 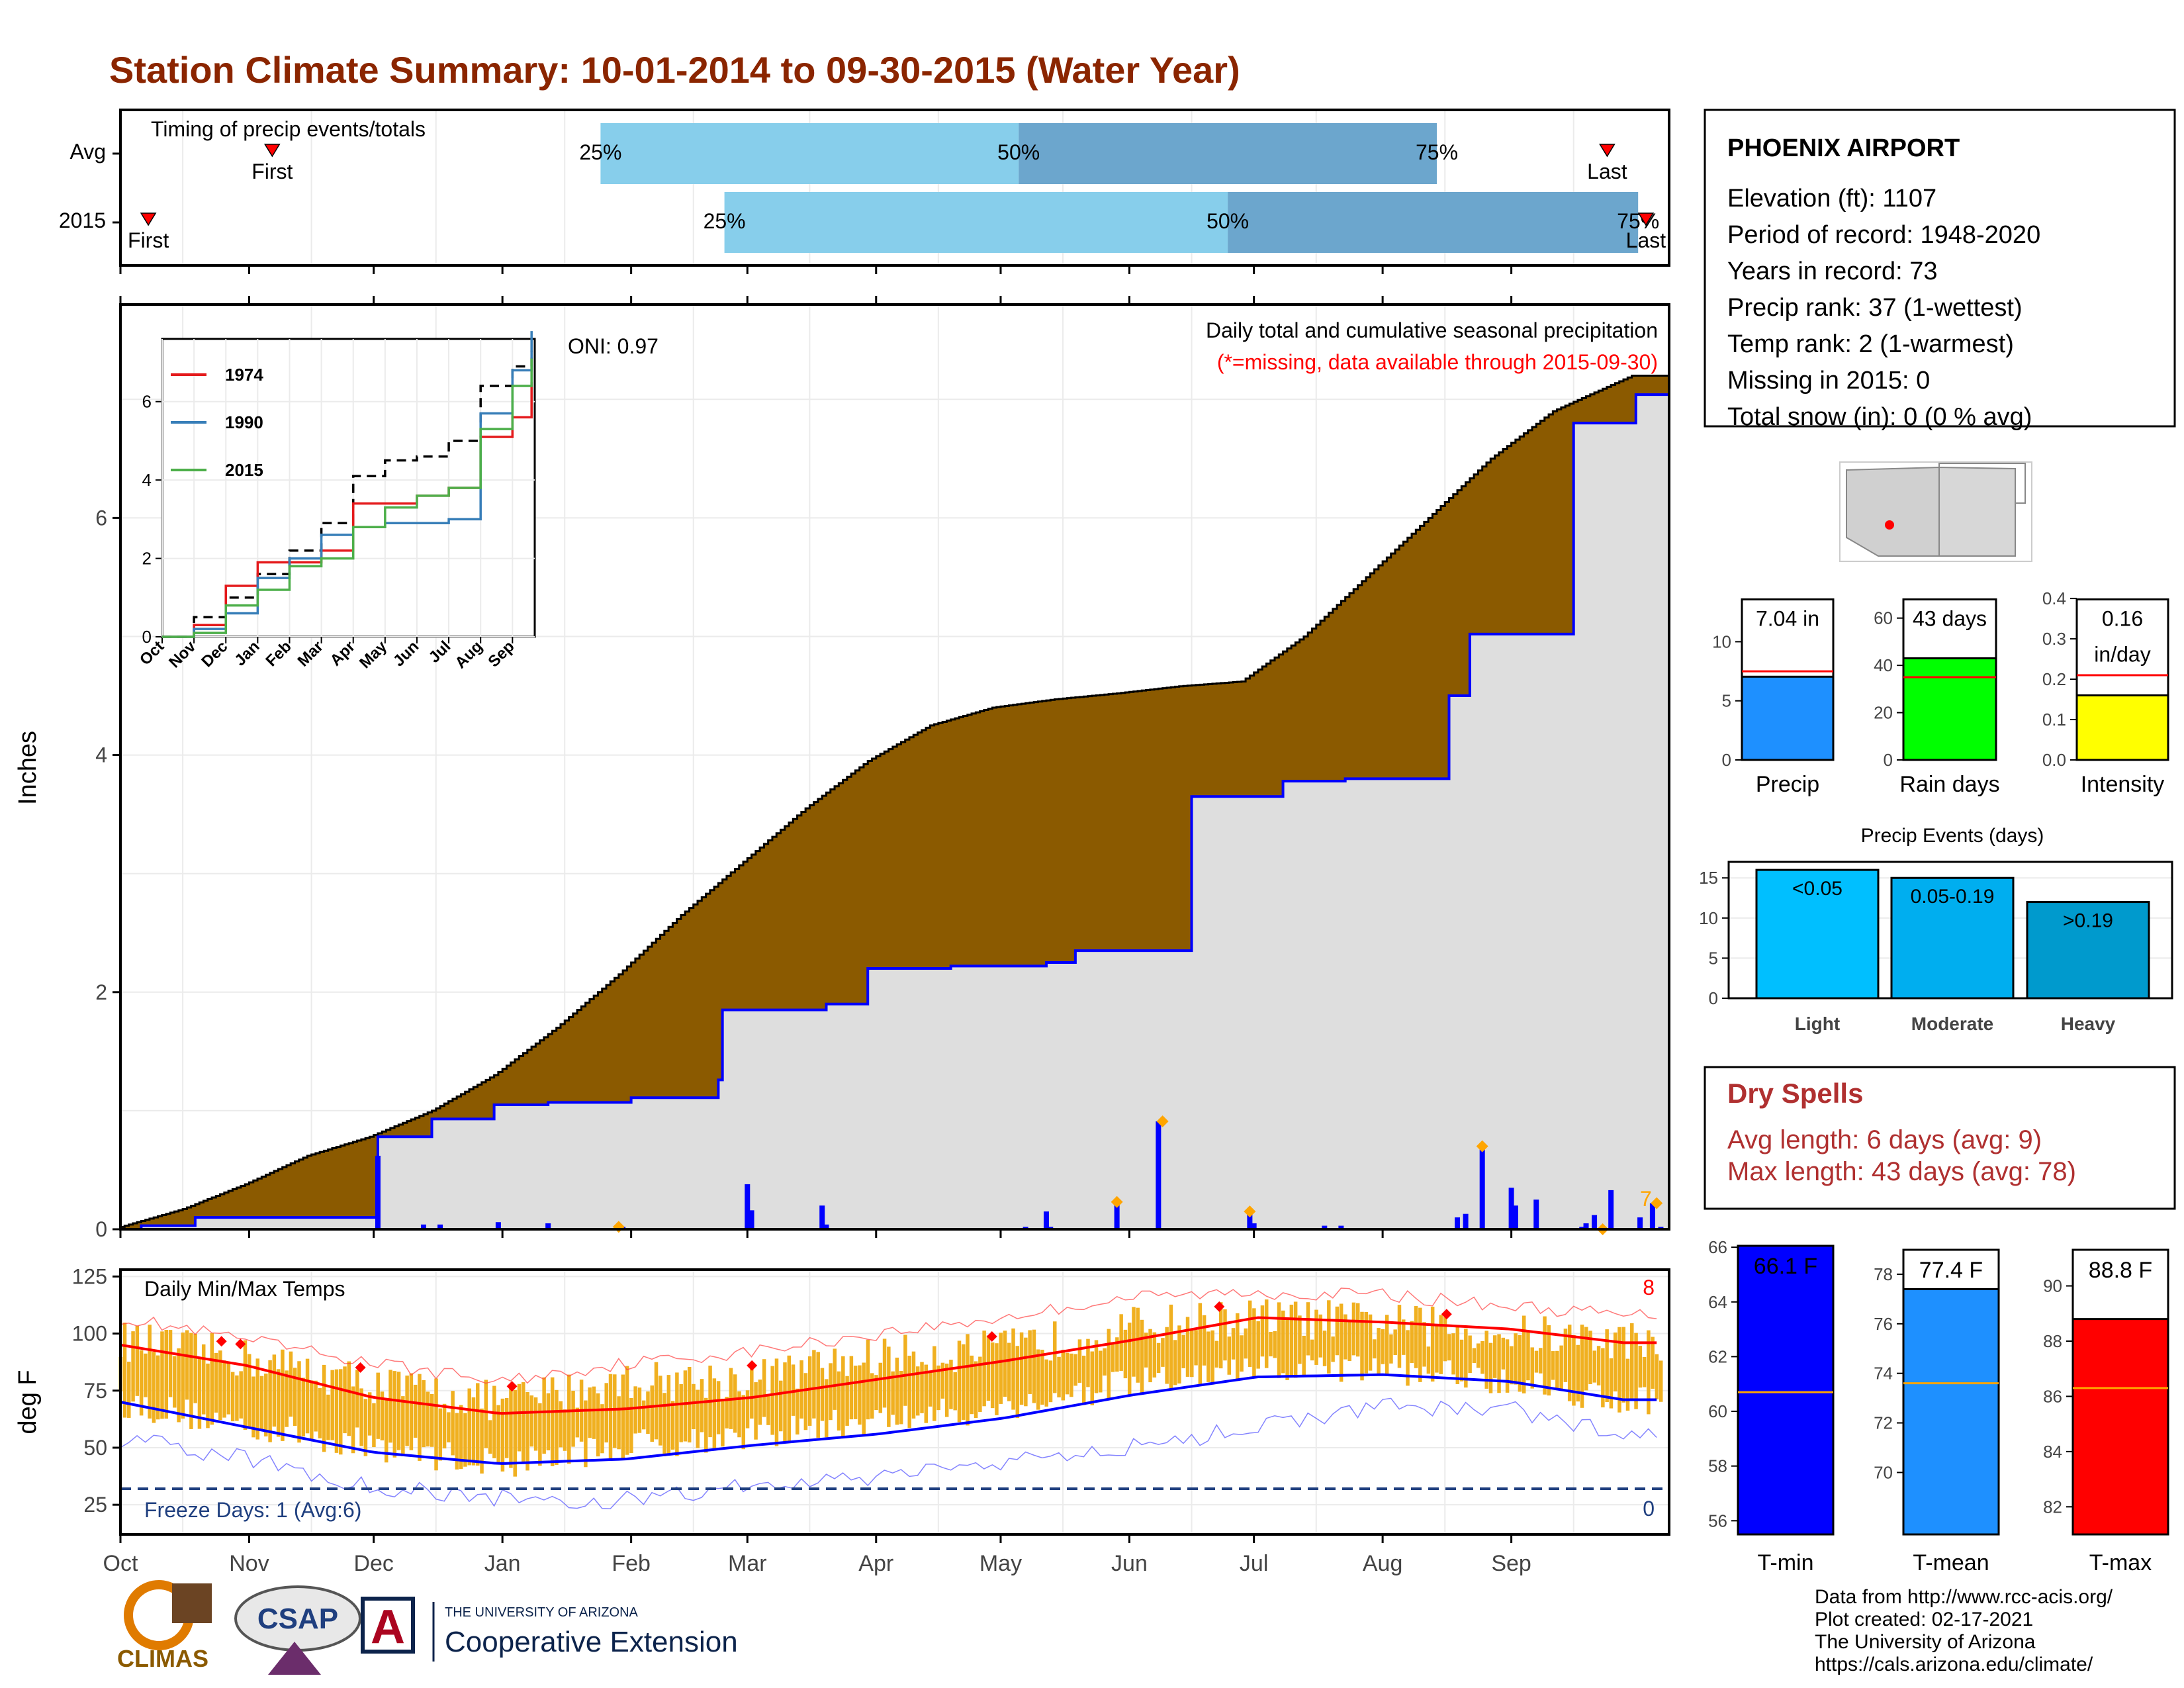 I want to click on summary-bar-value-label: 7.04 in, so click(x=1787, y=619).